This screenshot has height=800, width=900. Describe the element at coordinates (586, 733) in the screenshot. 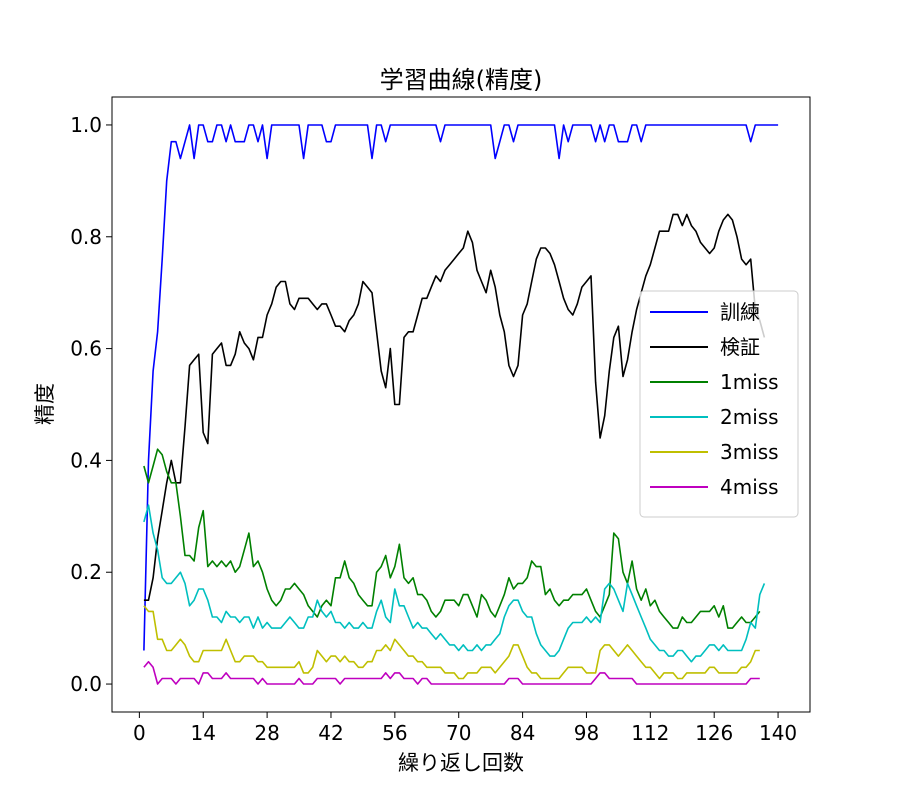

I see `x-tick-label: 98` at that location.